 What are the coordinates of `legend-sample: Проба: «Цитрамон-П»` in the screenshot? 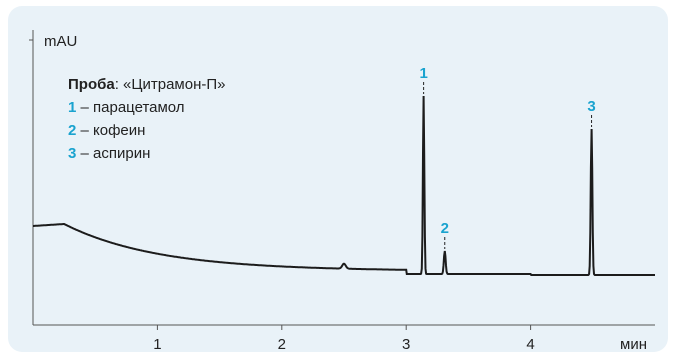 It's located at (146, 84).